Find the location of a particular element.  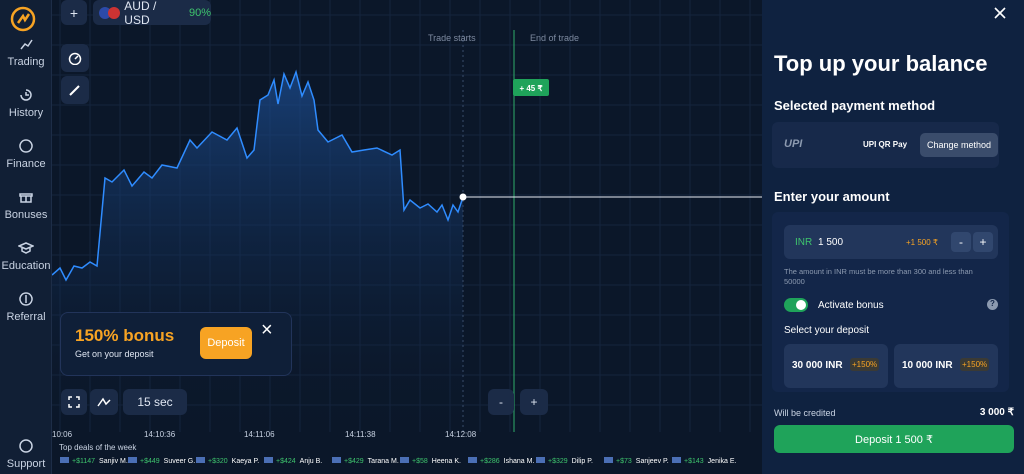

bonus-card: 150% bonus Get on your deposit Deposit × is located at coordinates (176, 344).